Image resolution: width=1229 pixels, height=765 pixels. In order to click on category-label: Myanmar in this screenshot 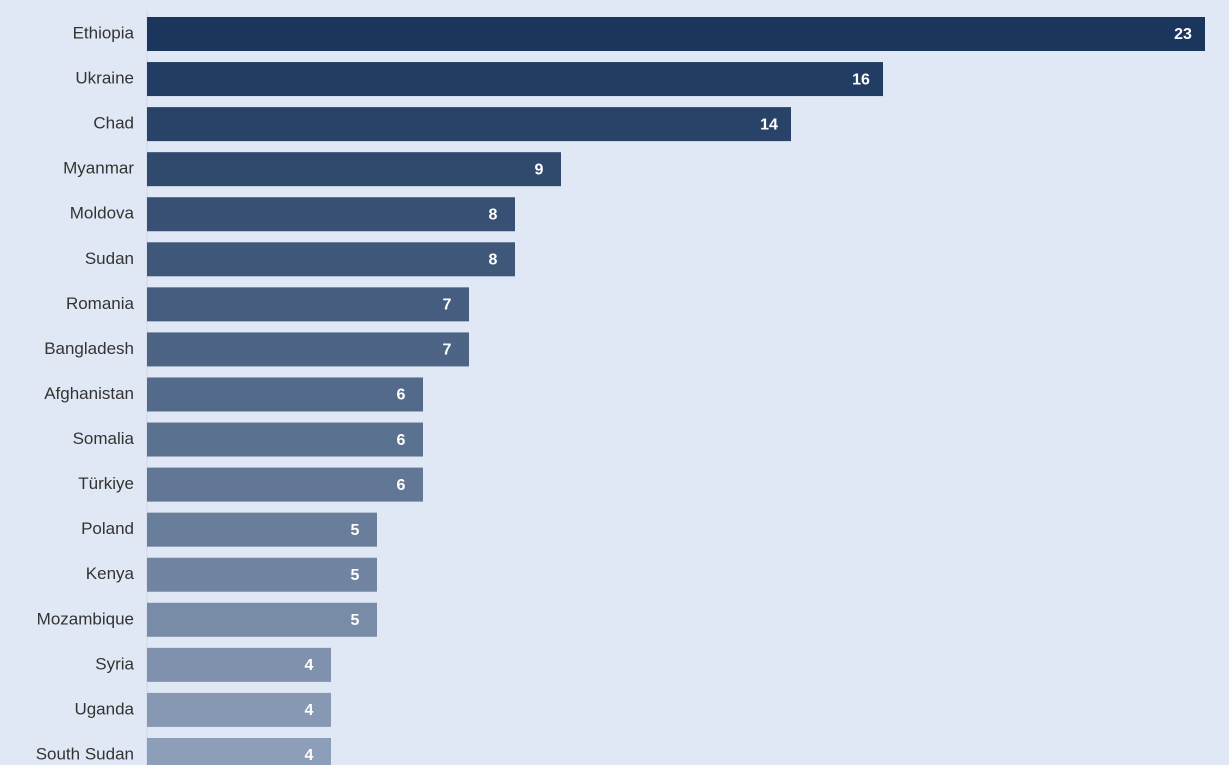, I will do `click(98, 168)`.